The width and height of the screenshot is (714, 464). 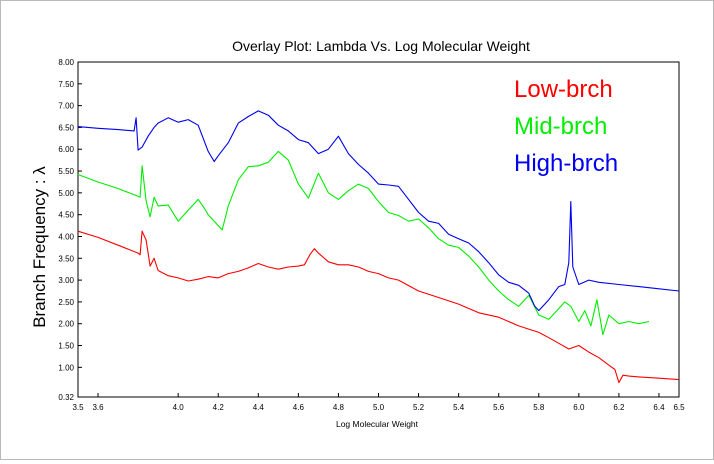 I want to click on x-tick-label: 4.8, so click(x=339, y=407).